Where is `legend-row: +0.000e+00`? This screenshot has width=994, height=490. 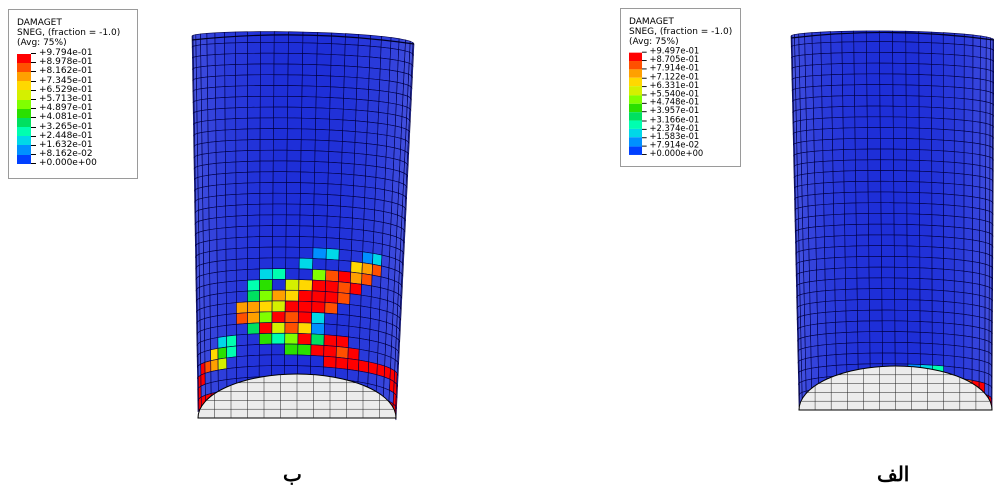 legend-row: +0.000e+00 is located at coordinates (77, 163).